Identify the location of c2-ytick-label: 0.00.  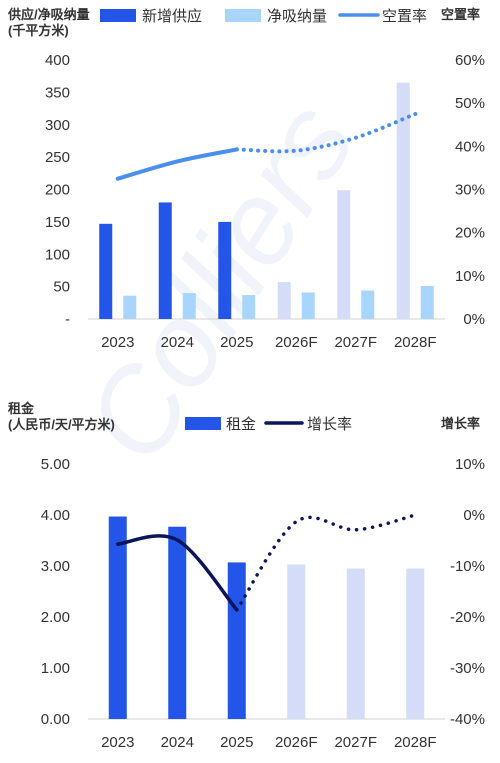
(55, 719).